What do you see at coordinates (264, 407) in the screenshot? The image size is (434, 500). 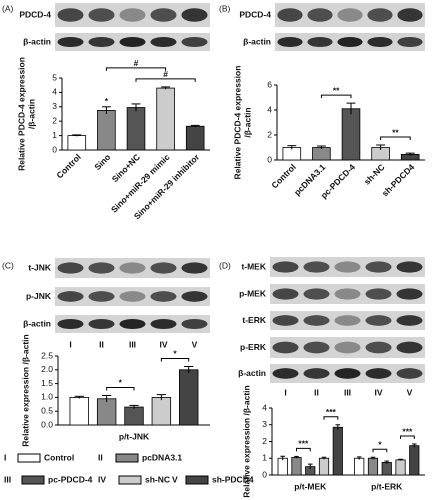 I see `y-tick-label: 4` at bounding box center [264, 407].